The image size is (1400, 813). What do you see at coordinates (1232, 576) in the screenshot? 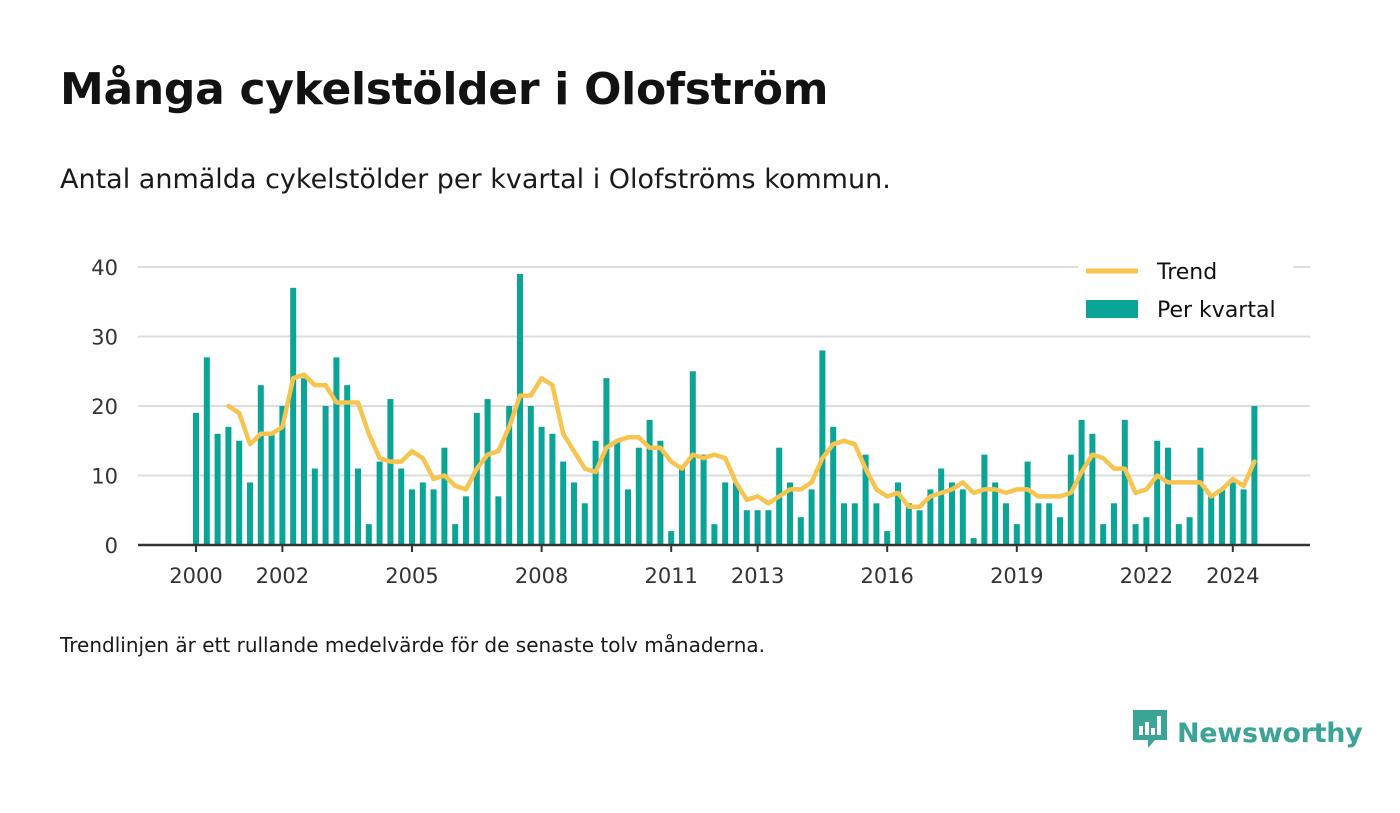
I see `x-tick-label: 2024` at bounding box center [1232, 576].